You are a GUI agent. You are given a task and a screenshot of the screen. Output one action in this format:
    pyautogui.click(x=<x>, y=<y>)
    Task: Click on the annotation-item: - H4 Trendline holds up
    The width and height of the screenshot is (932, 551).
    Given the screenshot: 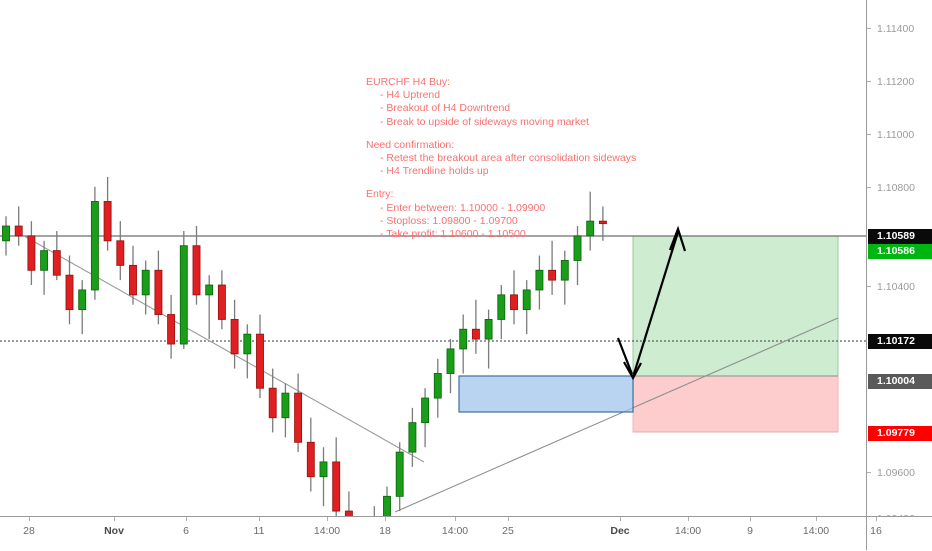 What is the action you would take?
    pyautogui.click(x=434, y=171)
    